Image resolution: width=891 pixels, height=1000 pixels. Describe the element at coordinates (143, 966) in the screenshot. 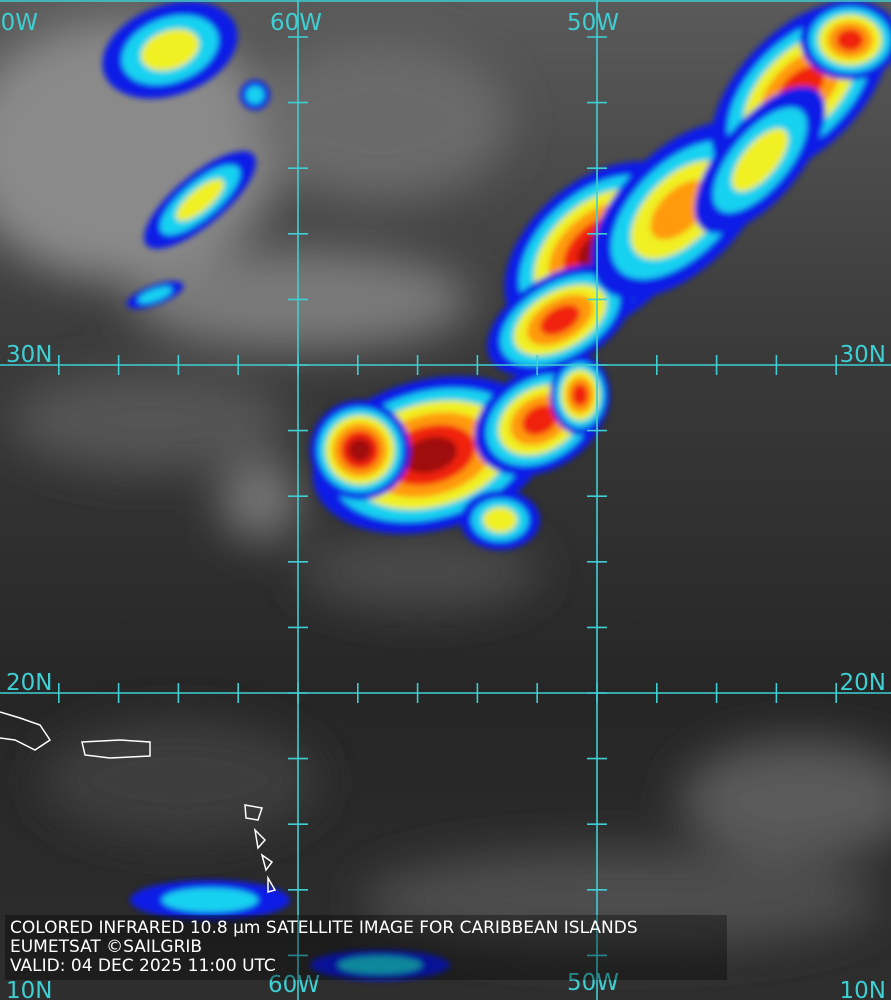

I see `caption-valid: VALID: 04 DEC 2025 11:00 UTC` at that location.